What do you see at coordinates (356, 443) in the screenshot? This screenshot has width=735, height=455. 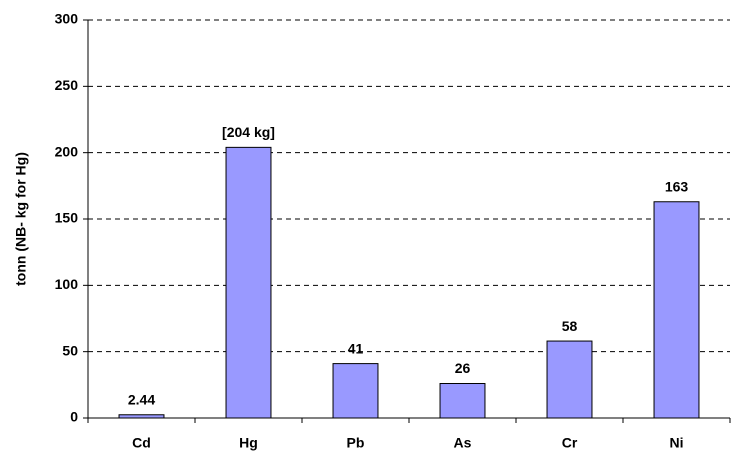 I see `x-tick-label: Pb` at bounding box center [356, 443].